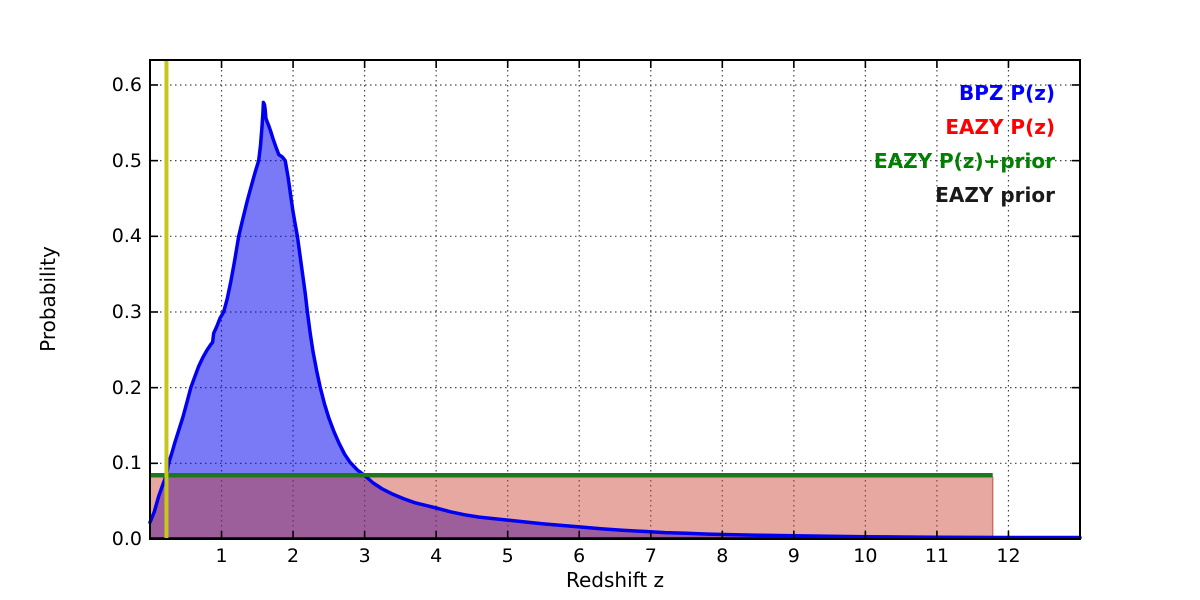  What do you see at coordinates (995, 195) in the screenshot?
I see `legend-entry-eazy-prior: EAZY prior` at bounding box center [995, 195].